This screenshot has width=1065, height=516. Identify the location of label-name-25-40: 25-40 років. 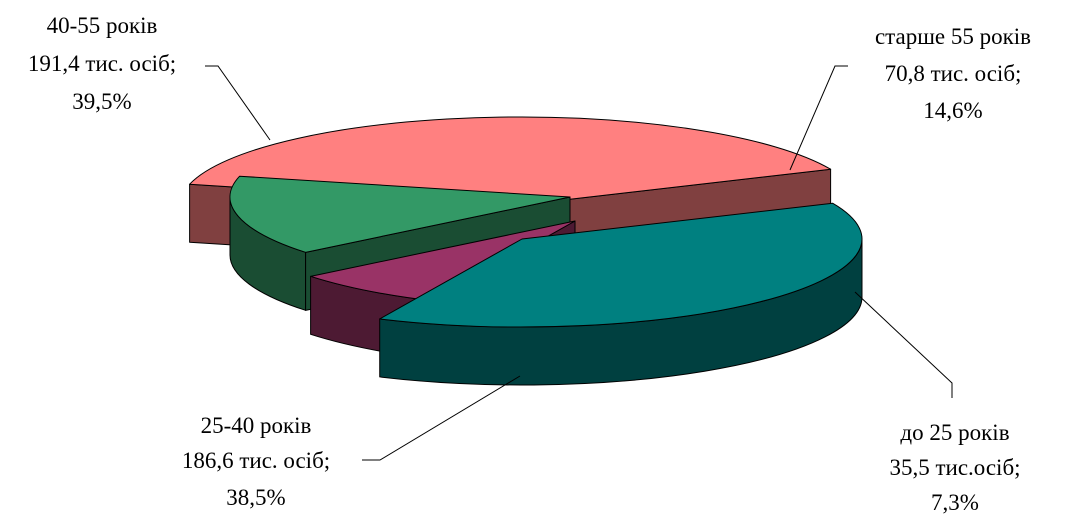
(256, 425).